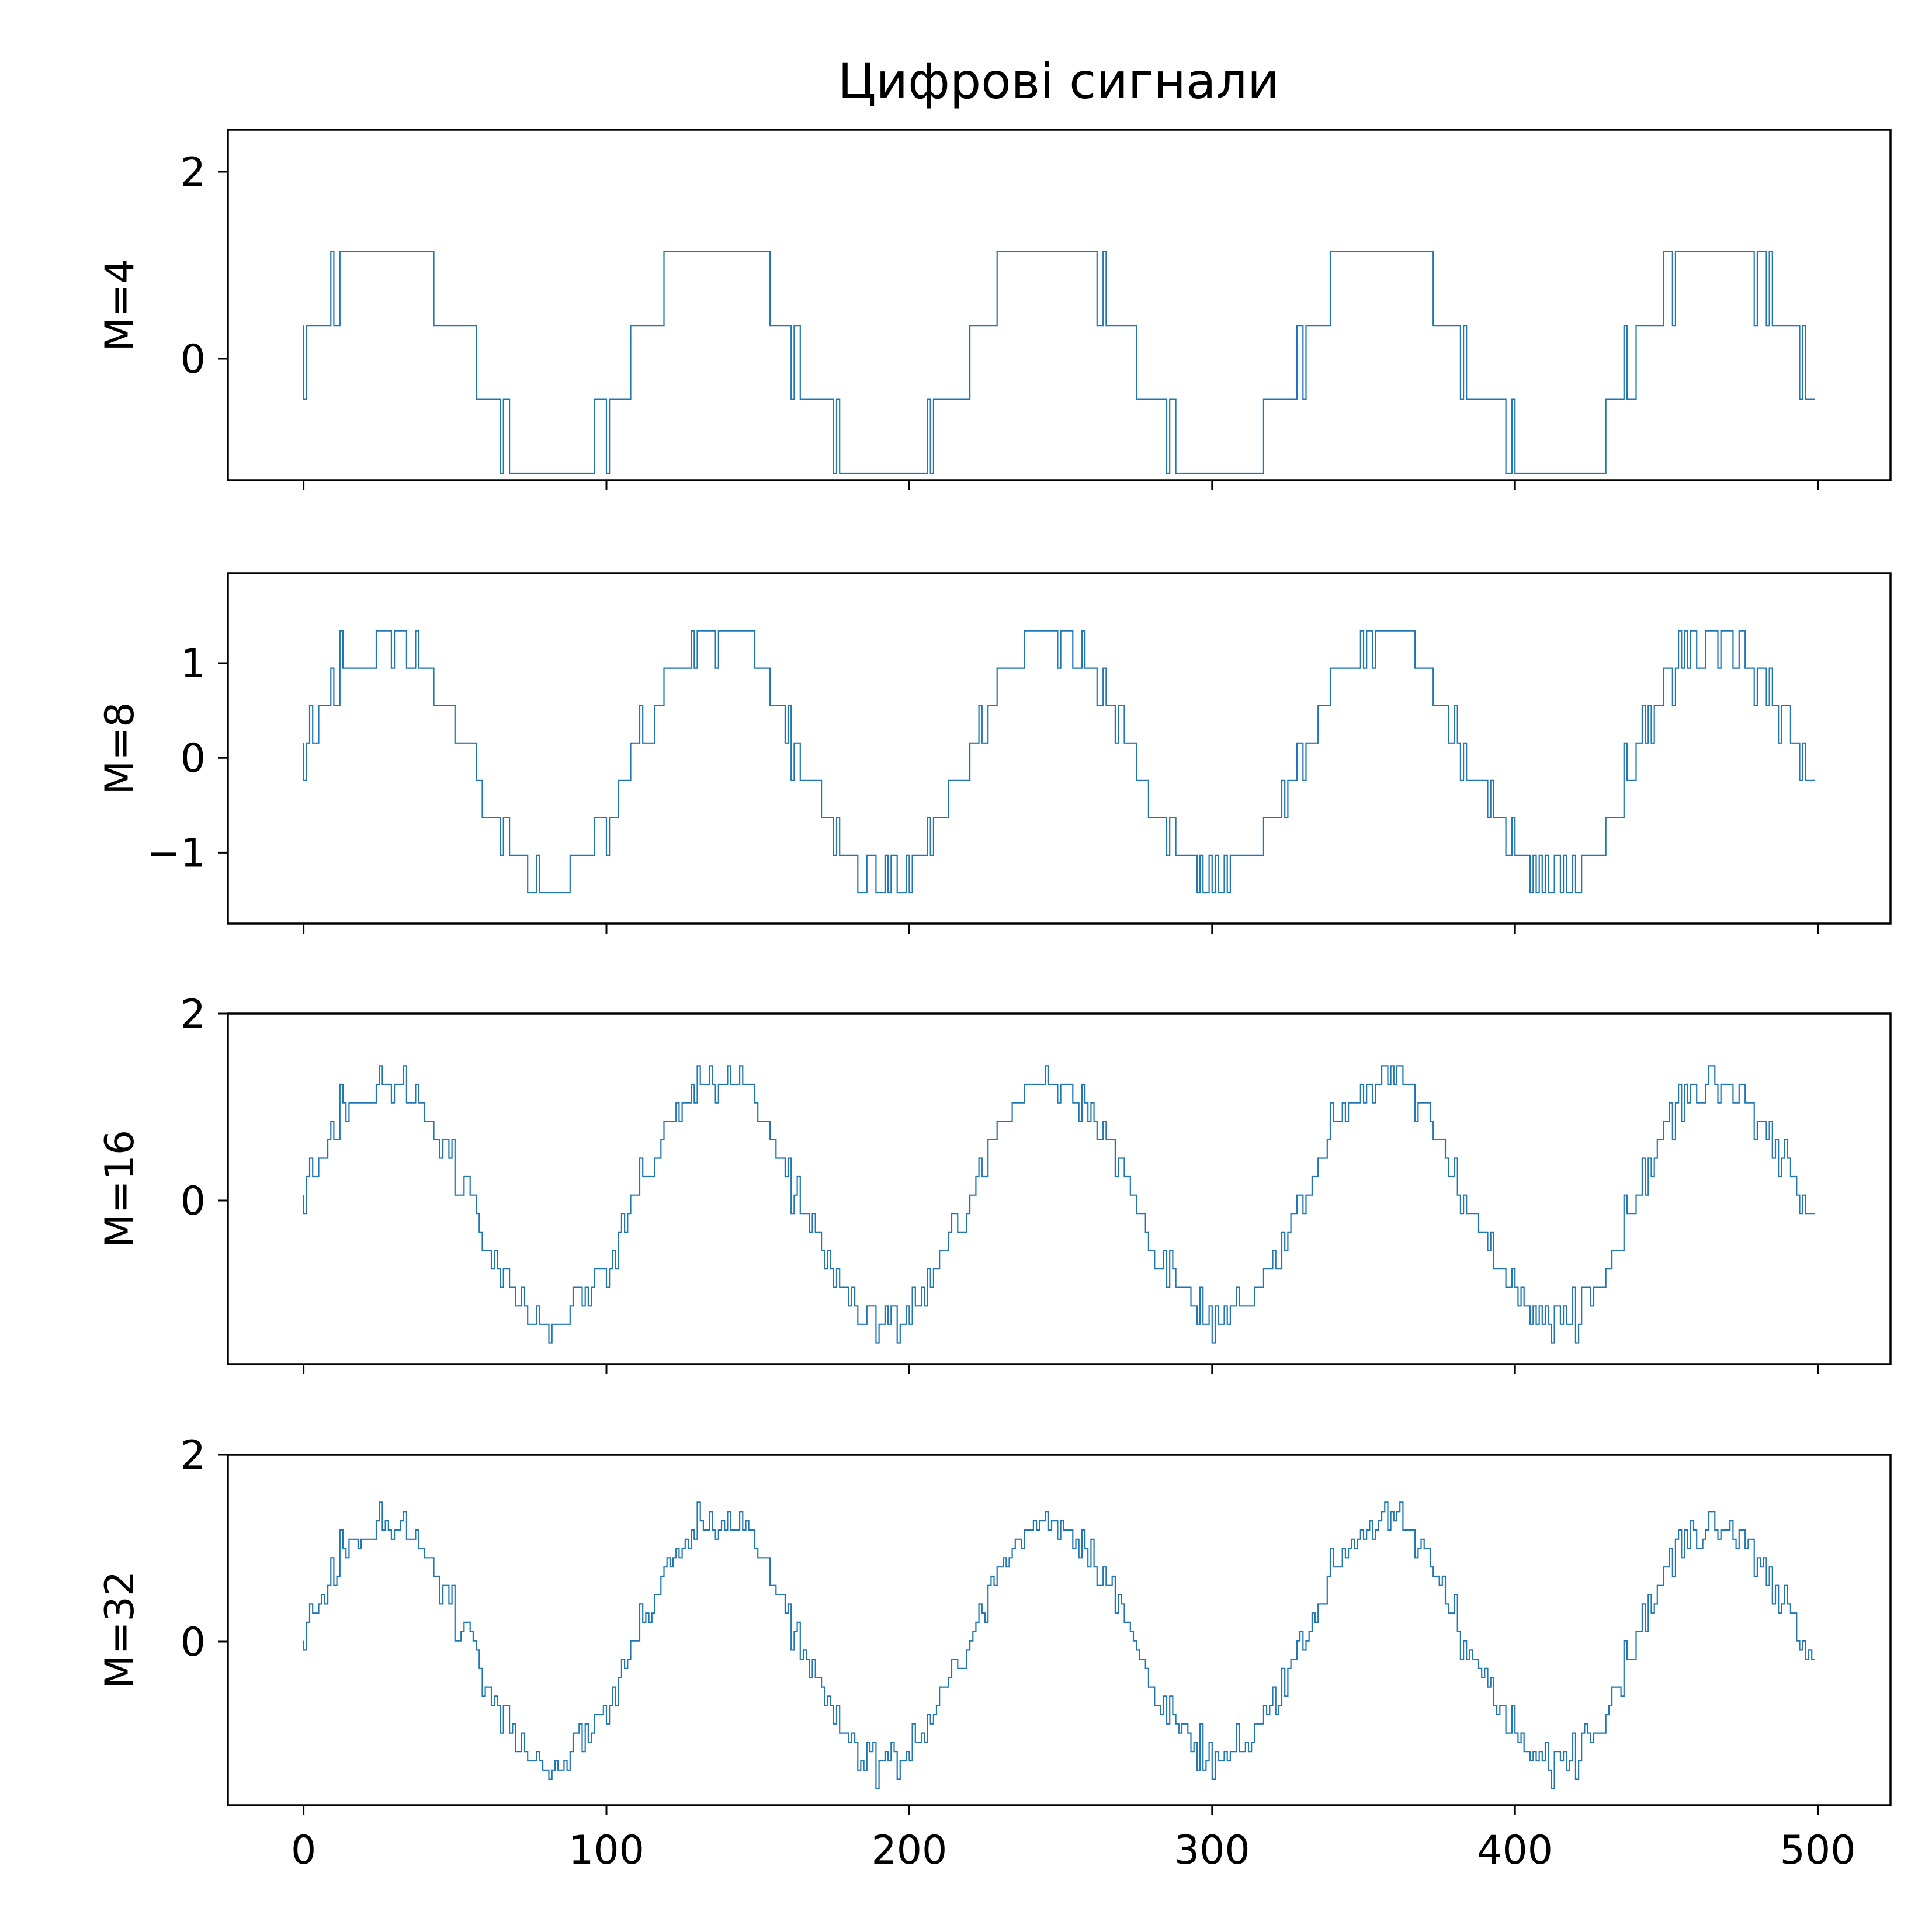  I want to click on x-tick-label: 200, so click(909, 1850).